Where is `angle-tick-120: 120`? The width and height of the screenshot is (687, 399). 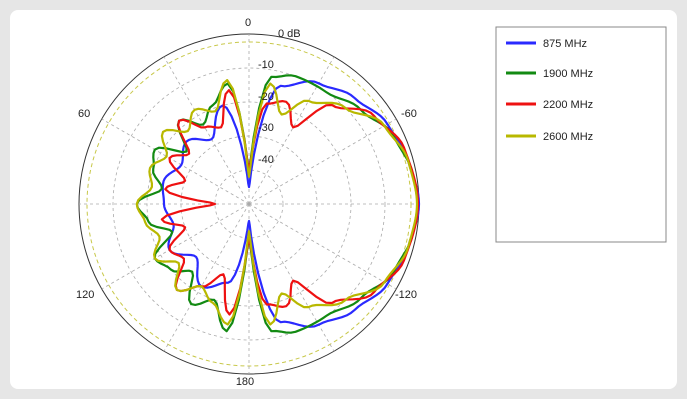
angle-tick-120: 120 is located at coordinates (85, 295).